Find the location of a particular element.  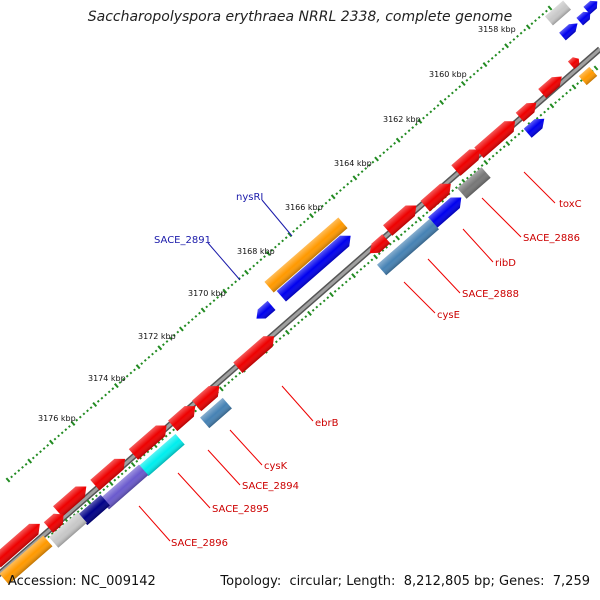

gene-orange-main is located at coordinates (306, 255).